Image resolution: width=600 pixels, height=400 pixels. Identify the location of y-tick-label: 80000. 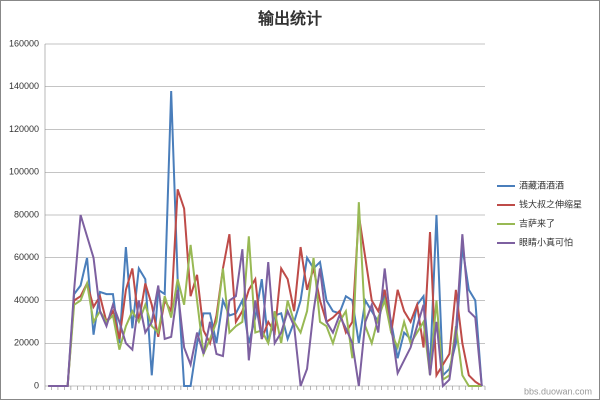
(26, 214).